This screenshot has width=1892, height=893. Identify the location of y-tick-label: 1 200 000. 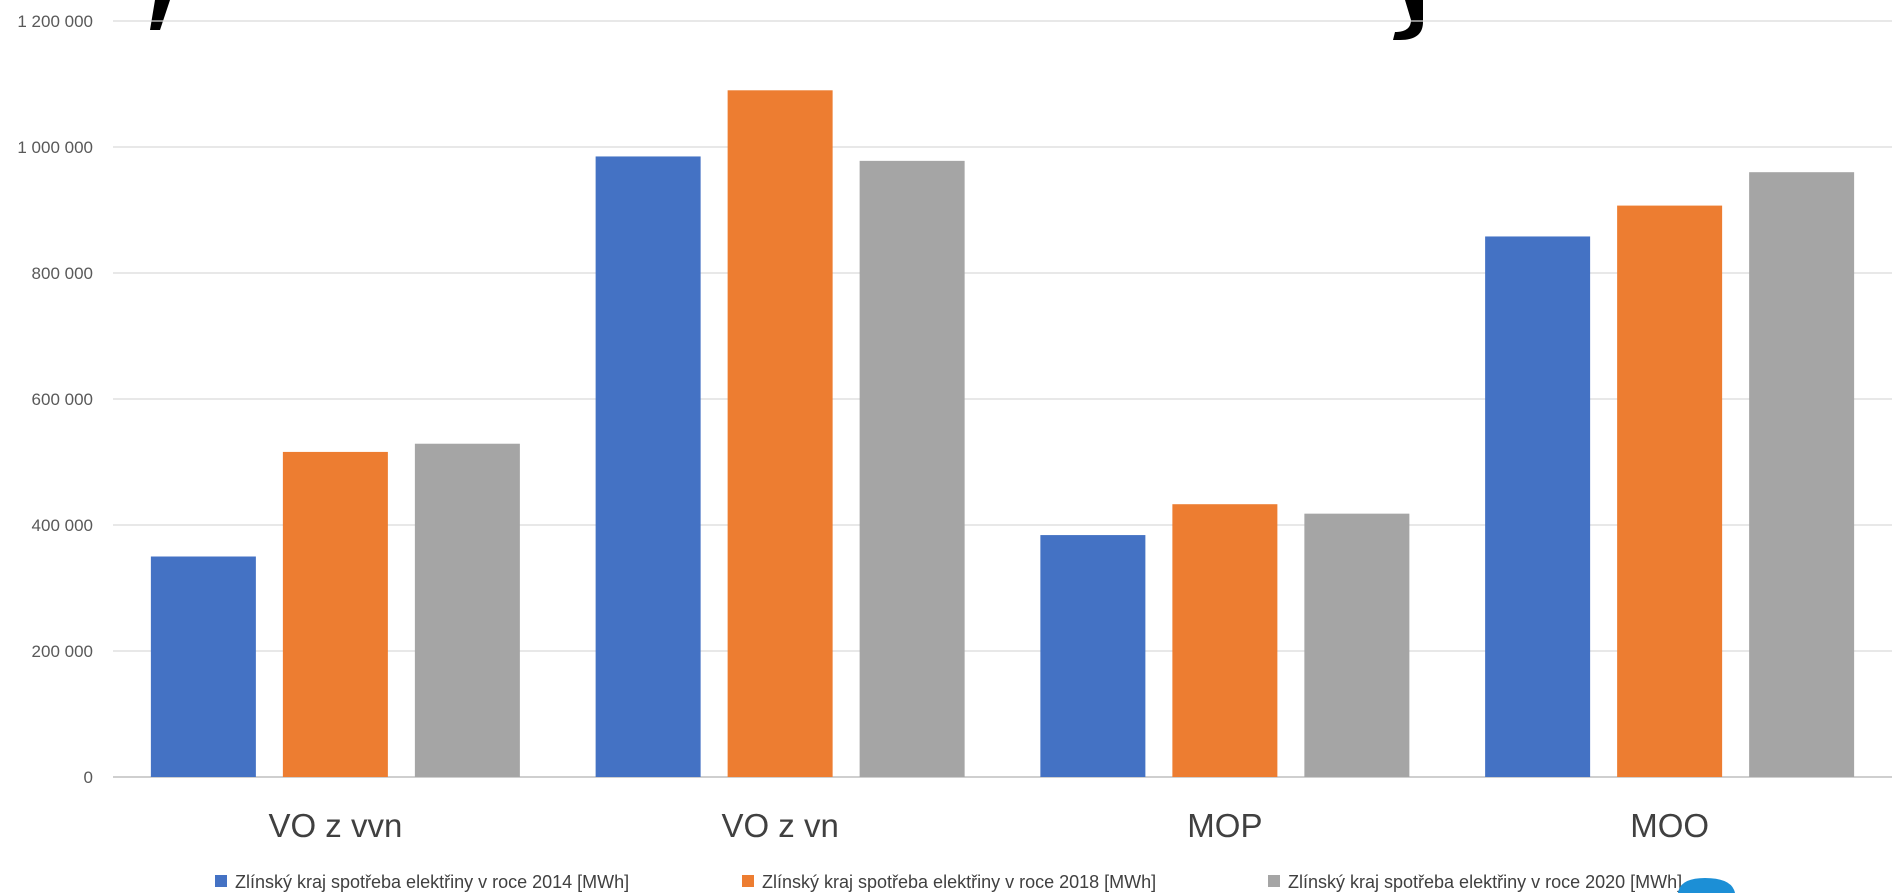
(55, 21).